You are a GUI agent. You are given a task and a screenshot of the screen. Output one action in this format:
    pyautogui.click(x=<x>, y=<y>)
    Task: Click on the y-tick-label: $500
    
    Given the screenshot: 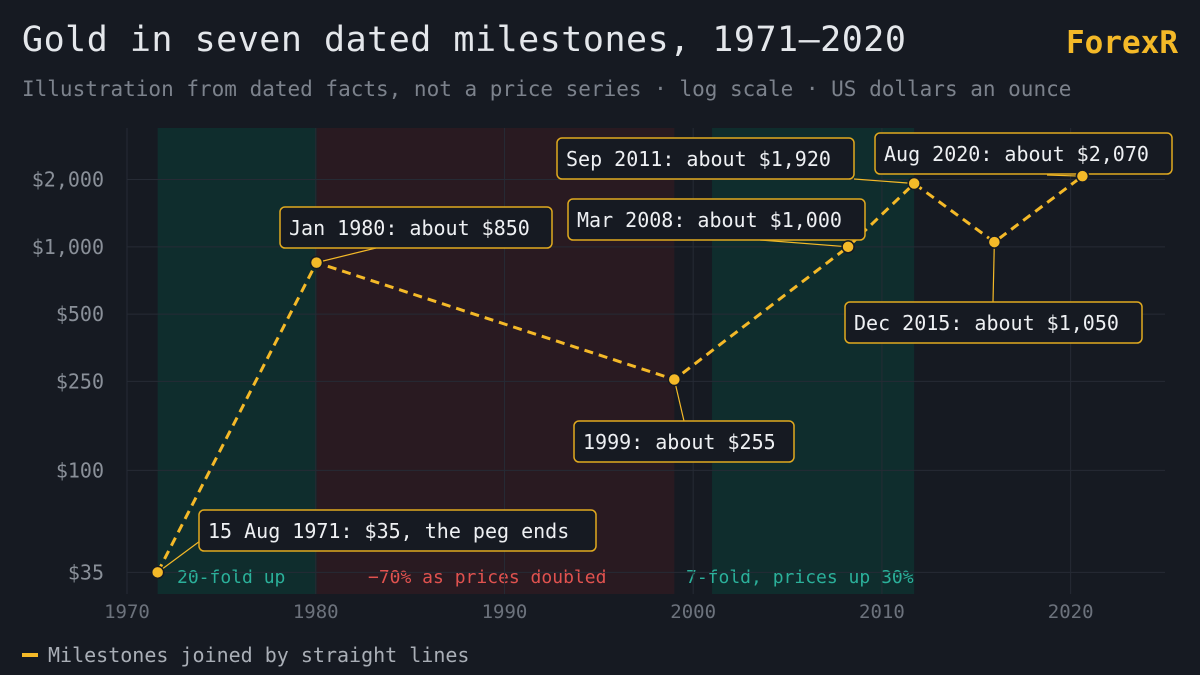 What is the action you would take?
    pyautogui.click(x=80, y=314)
    